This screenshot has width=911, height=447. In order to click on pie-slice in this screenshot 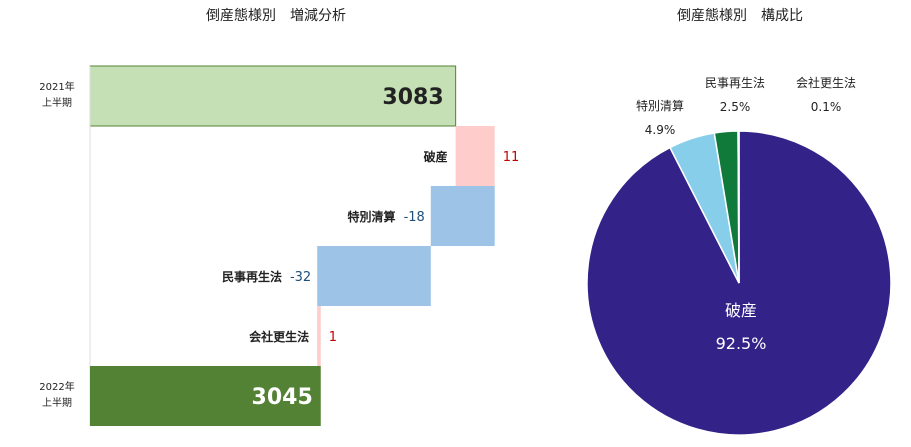, I will do `click(738, 207)`.